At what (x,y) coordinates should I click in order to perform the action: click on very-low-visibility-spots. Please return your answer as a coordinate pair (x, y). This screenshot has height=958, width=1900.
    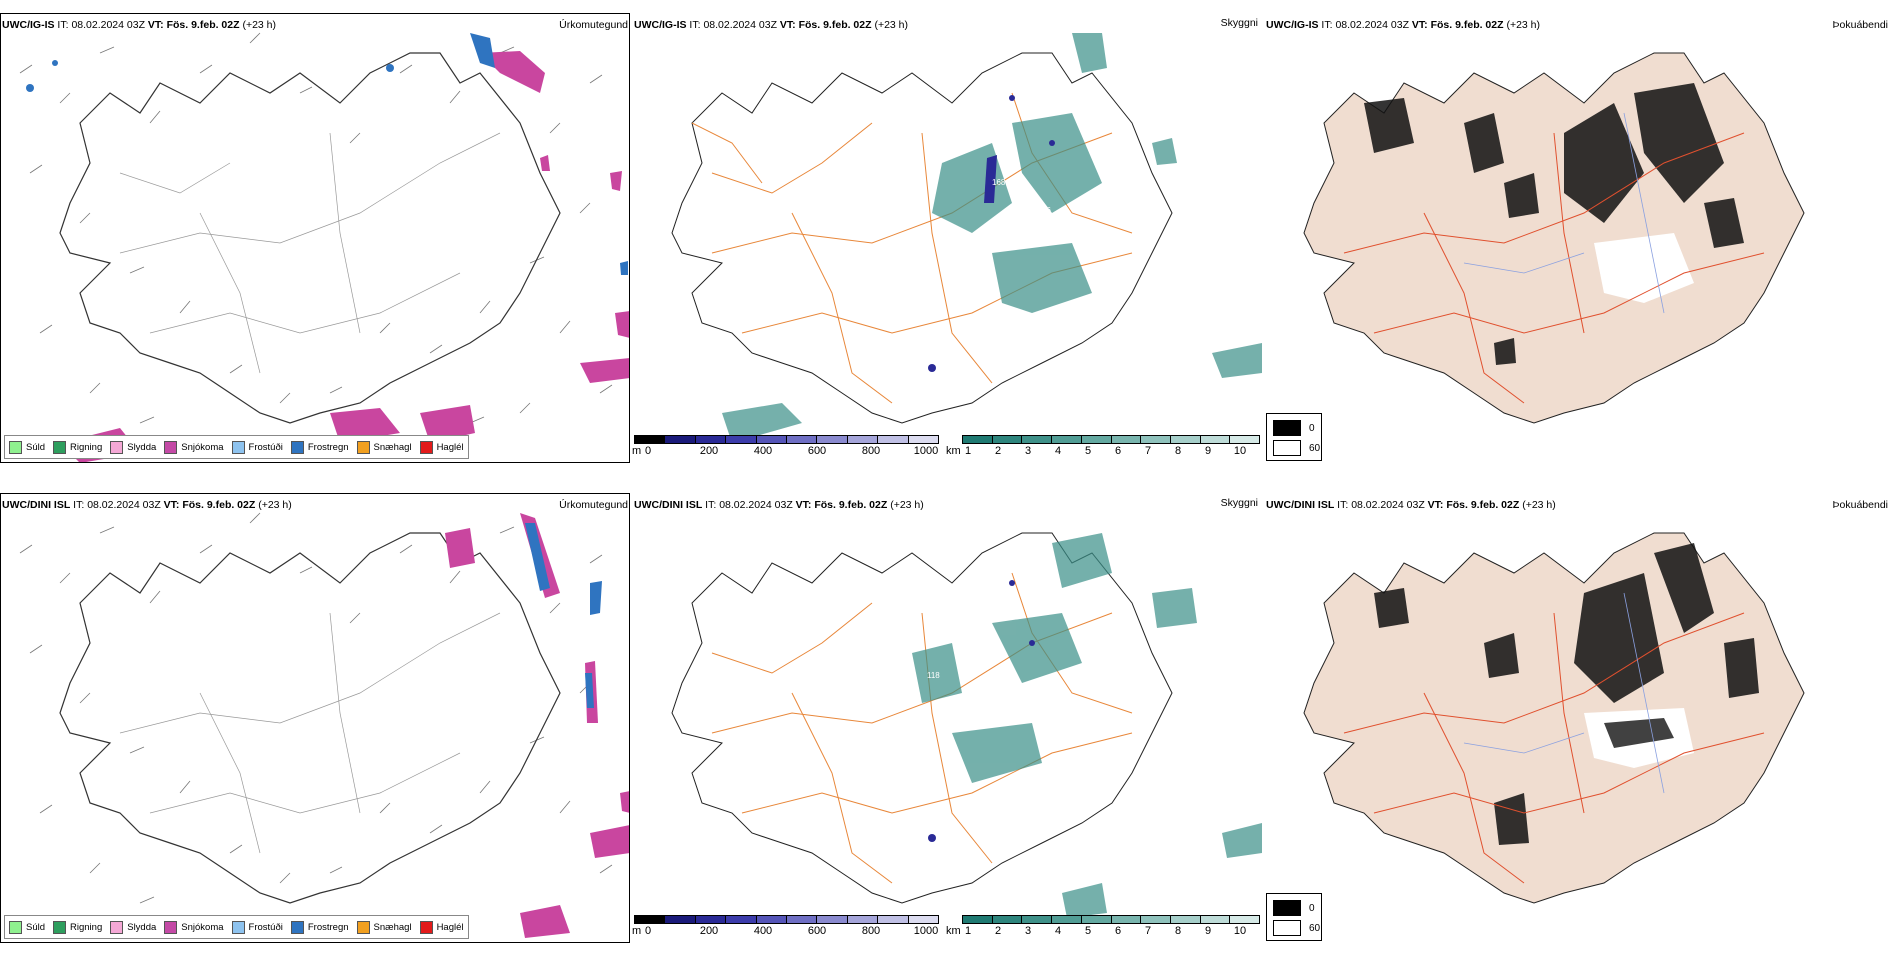
    Looking at the image, I should click on (991, 233).